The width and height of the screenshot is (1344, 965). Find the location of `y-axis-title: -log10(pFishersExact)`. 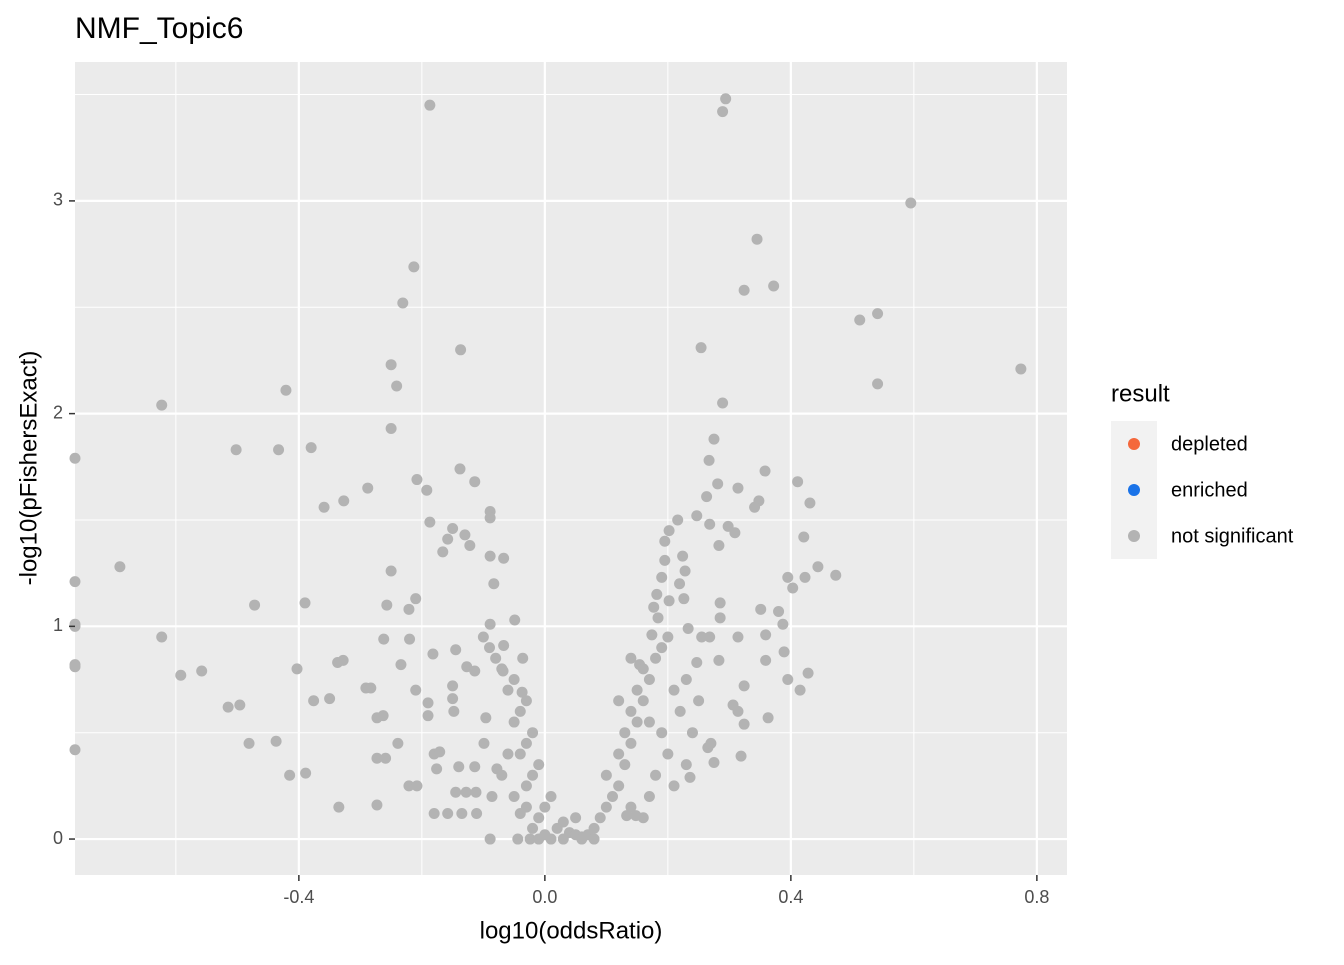

y-axis-title: -log10(pFishersExact) is located at coordinates (28, 468).